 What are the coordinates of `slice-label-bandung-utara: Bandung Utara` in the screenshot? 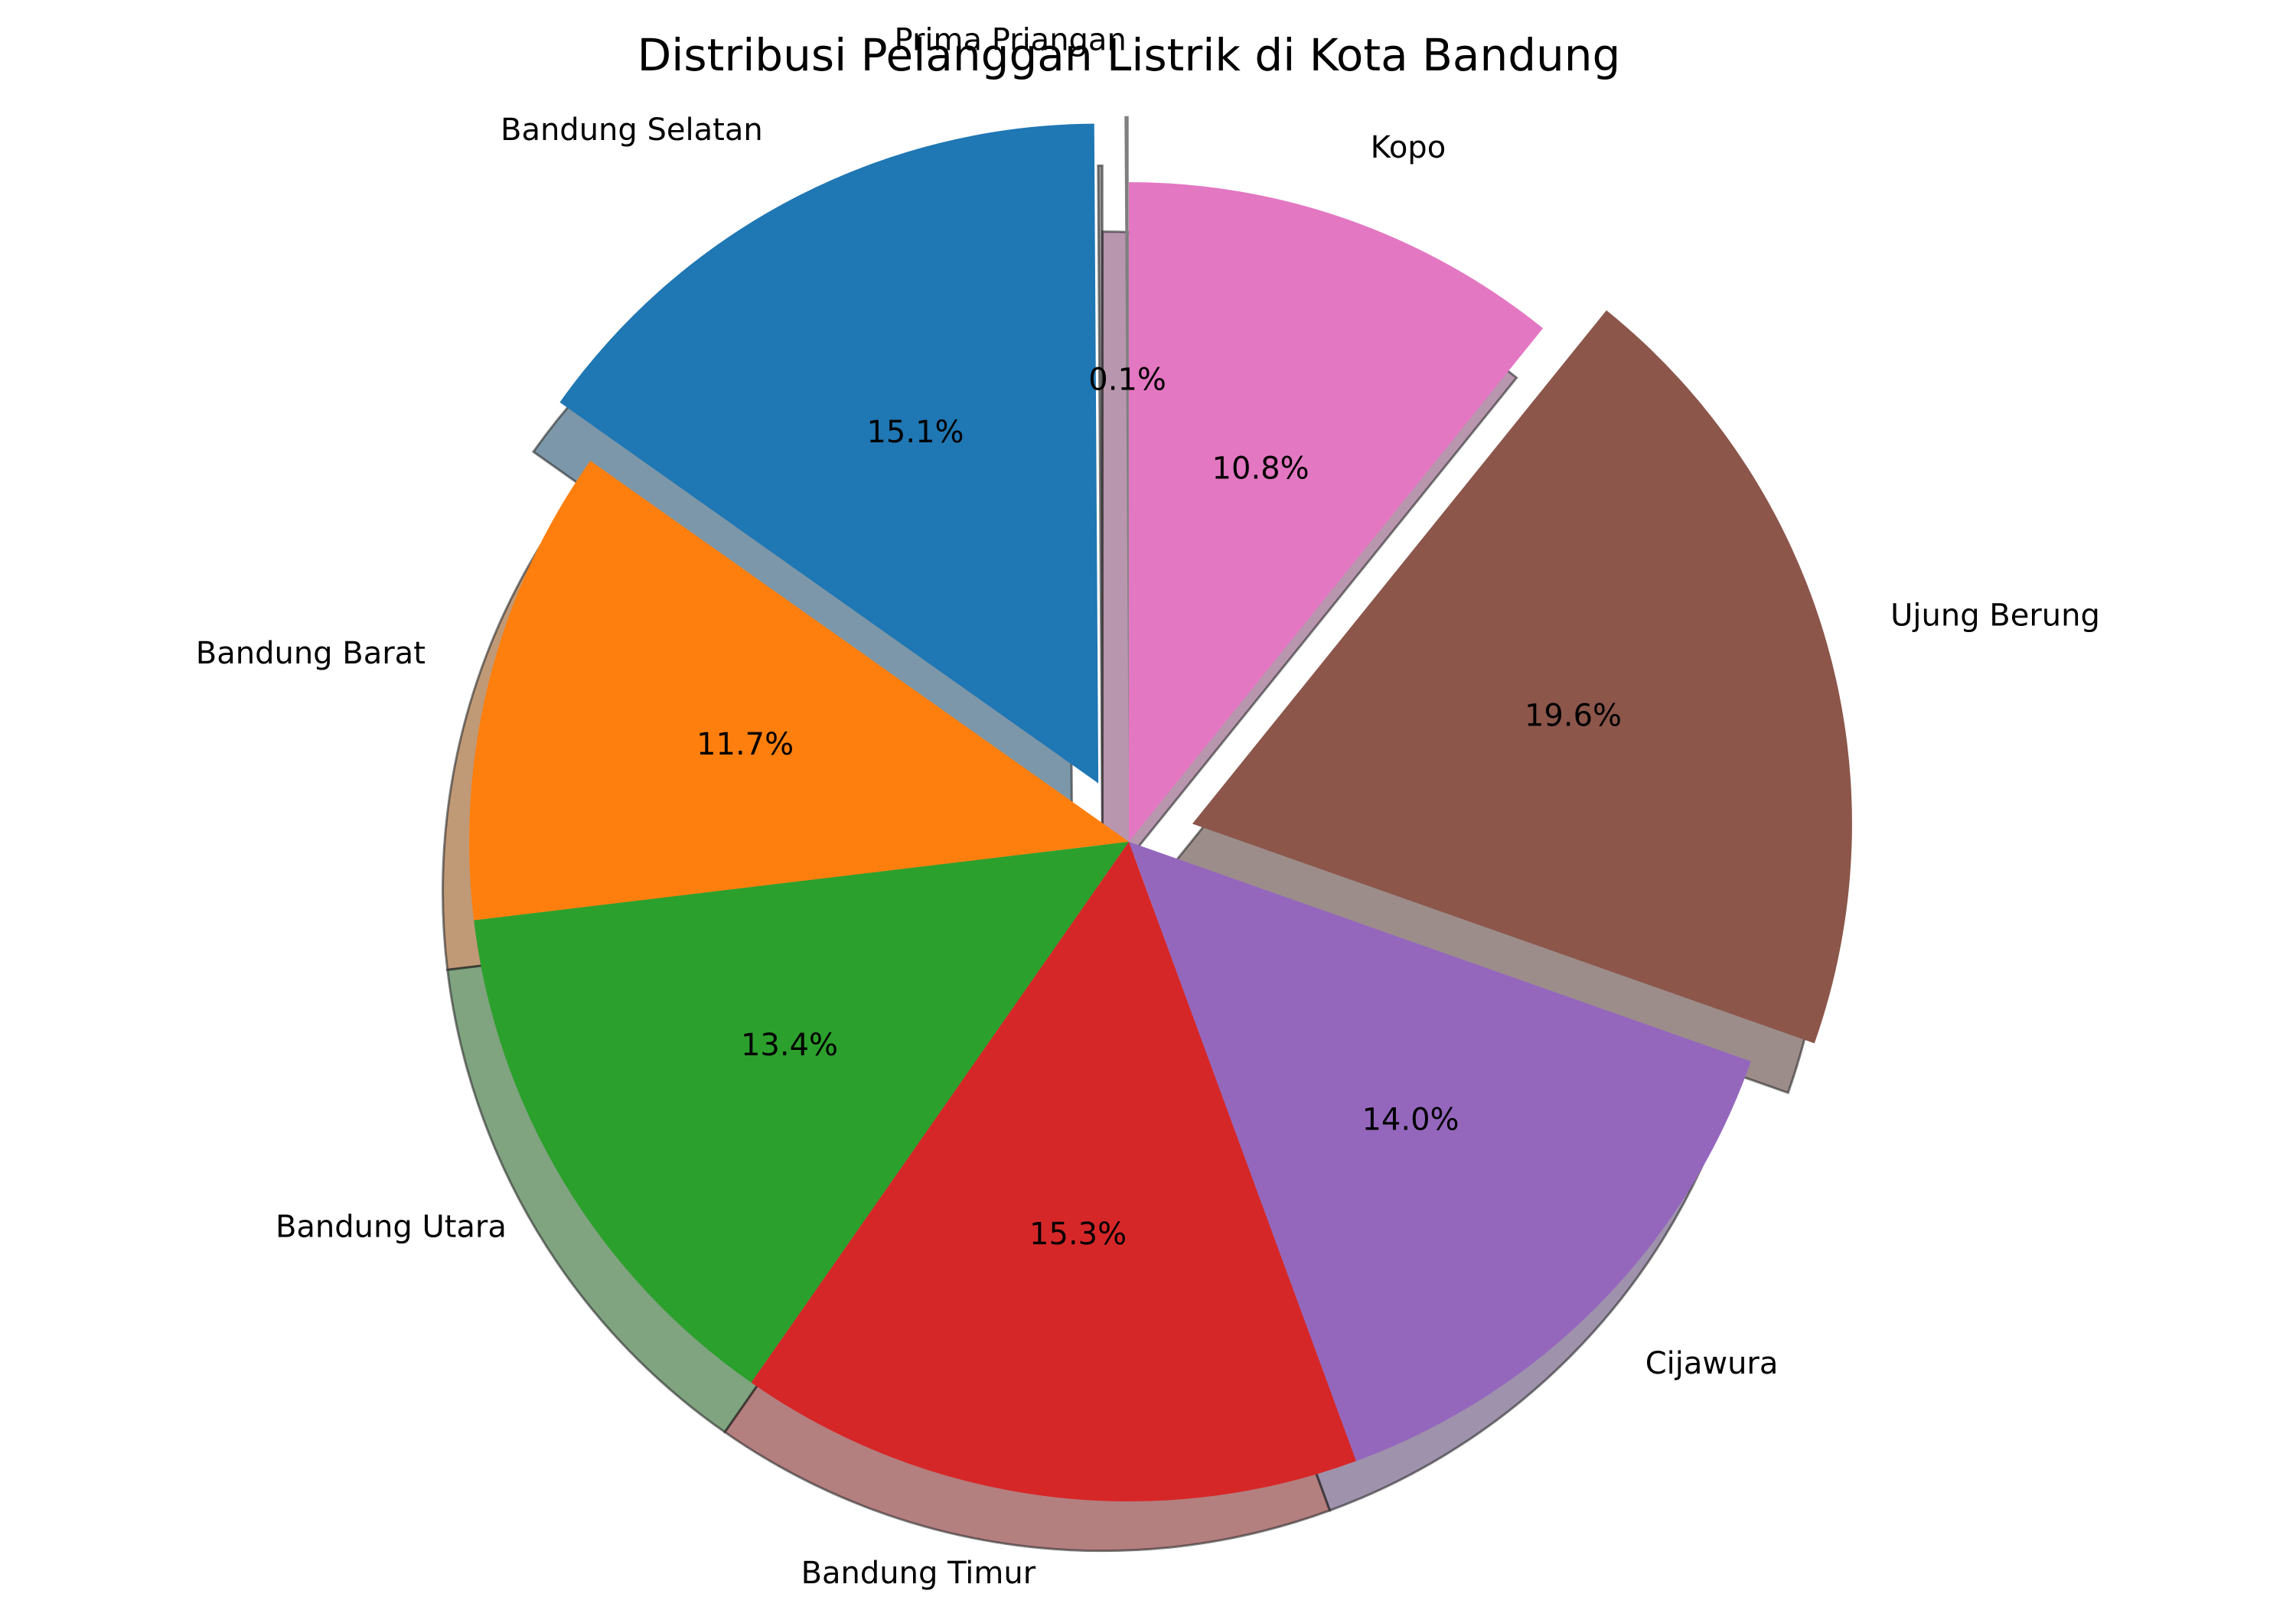 It's located at (391, 1227).